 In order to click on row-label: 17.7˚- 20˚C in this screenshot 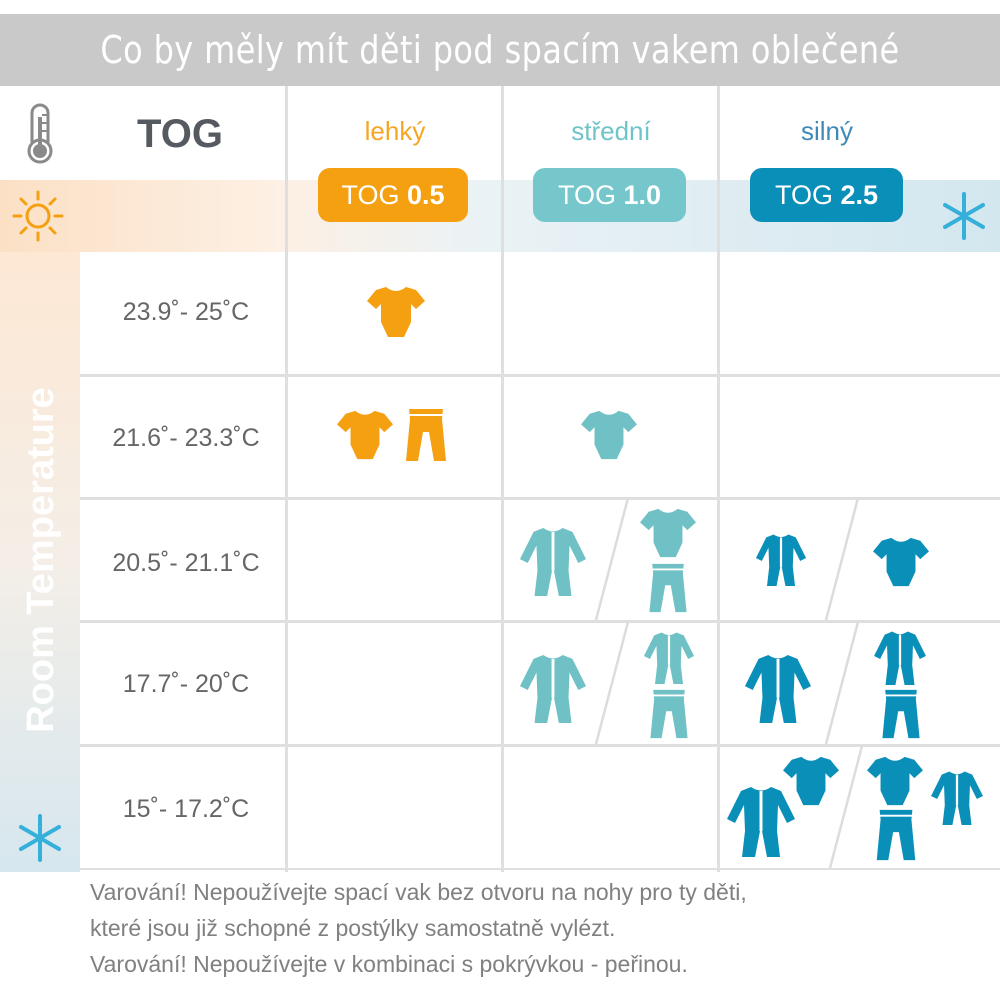, I will do `click(186, 684)`.